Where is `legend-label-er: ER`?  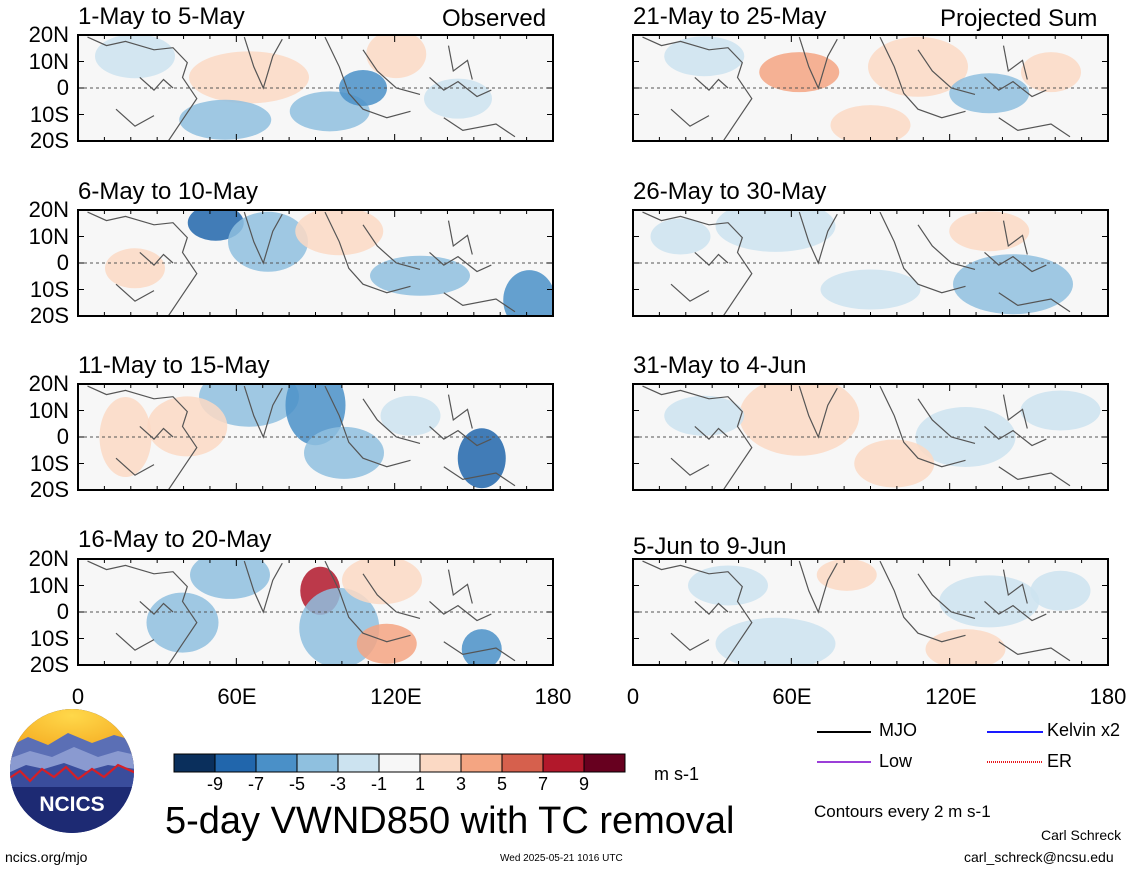
legend-label-er: ER is located at coordinates (1060, 761).